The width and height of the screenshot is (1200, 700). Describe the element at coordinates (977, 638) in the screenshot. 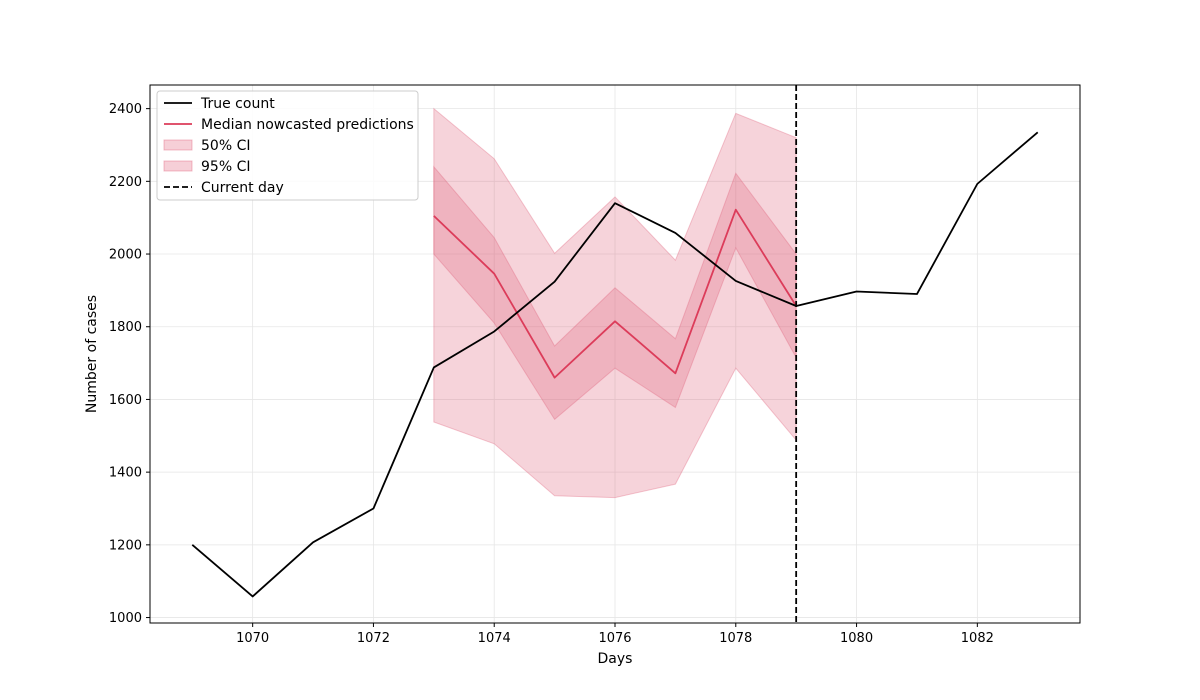

I see `x-tick-label: 1082` at that location.